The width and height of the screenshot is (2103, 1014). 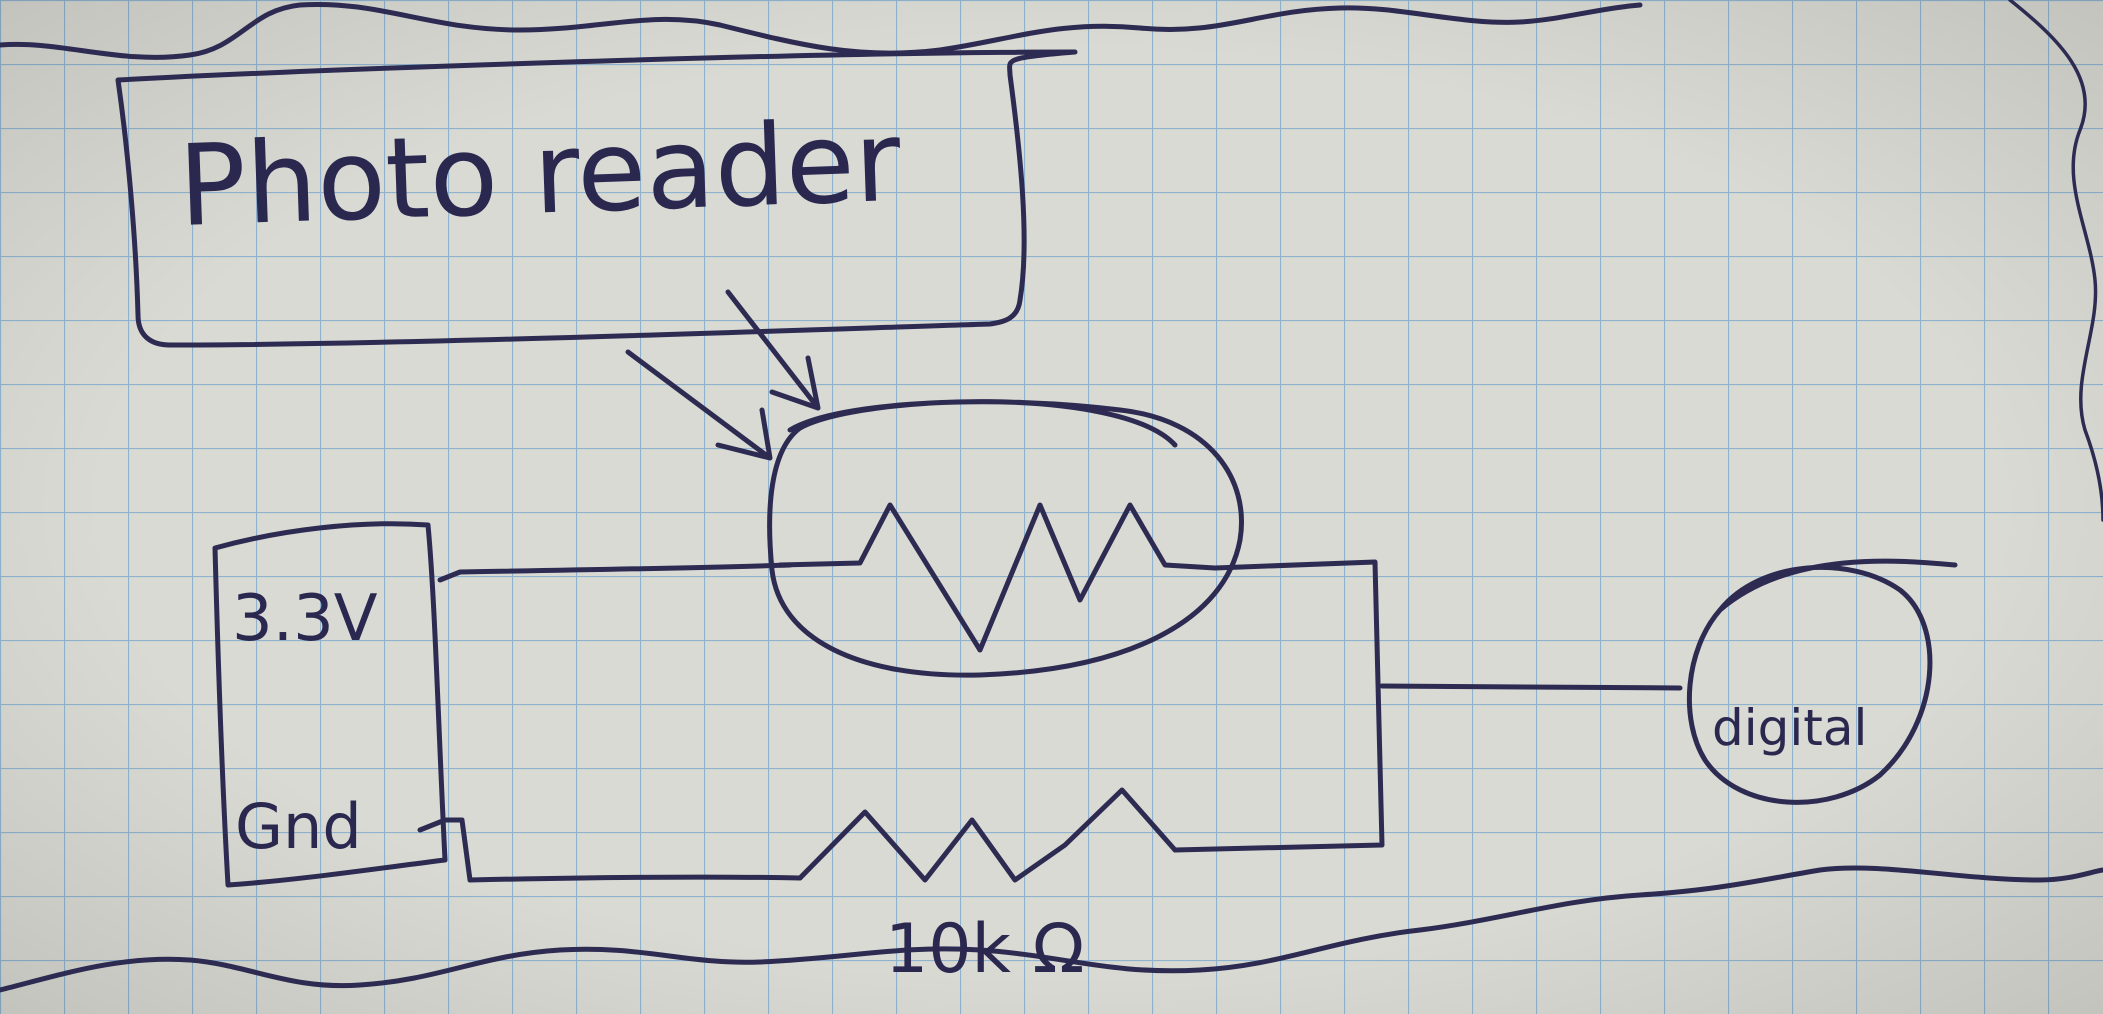 I want to click on output-wire, so click(x=1531, y=687).